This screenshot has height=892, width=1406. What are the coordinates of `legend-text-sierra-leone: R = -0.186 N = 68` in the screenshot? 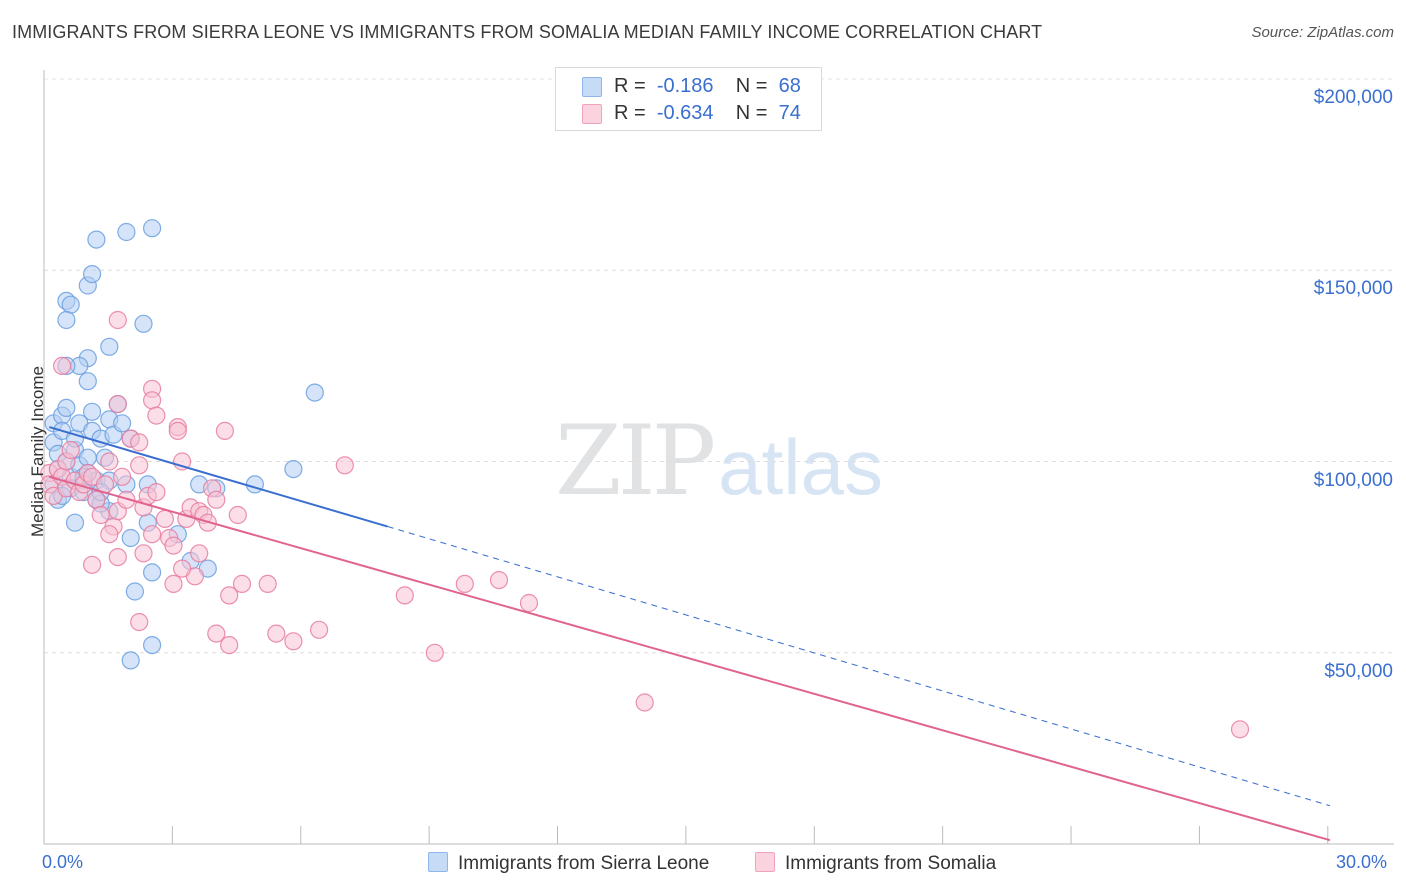 It's located at (707, 86).